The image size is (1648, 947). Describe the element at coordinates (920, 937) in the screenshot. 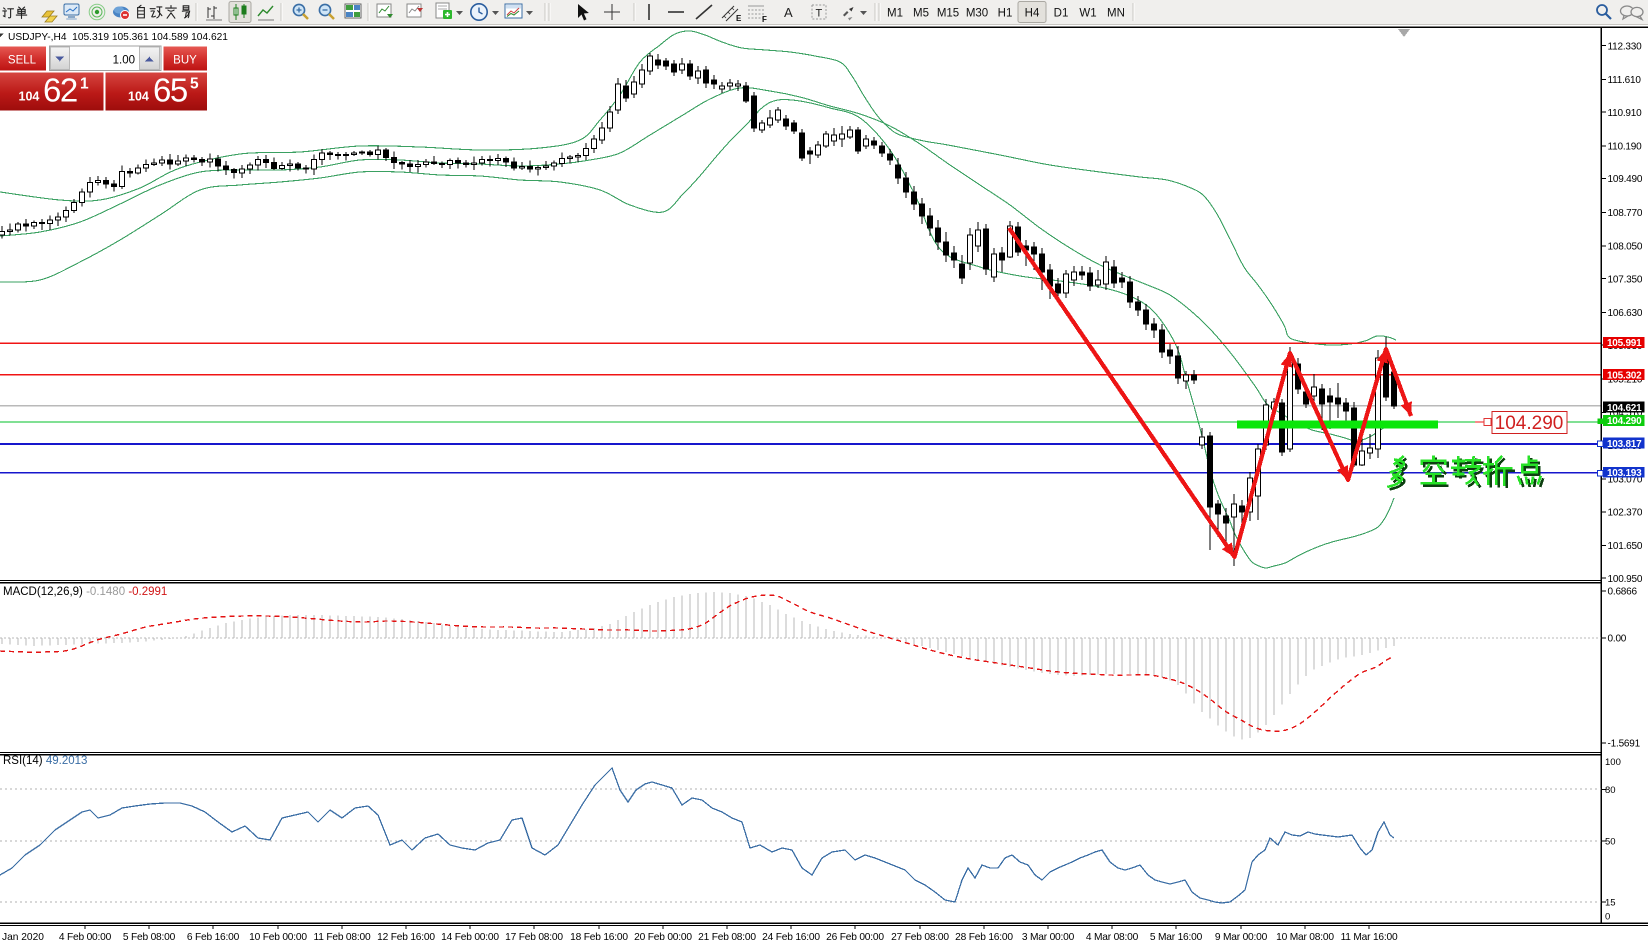

I see `svg-text: 27 Feb 08:00` at that location.